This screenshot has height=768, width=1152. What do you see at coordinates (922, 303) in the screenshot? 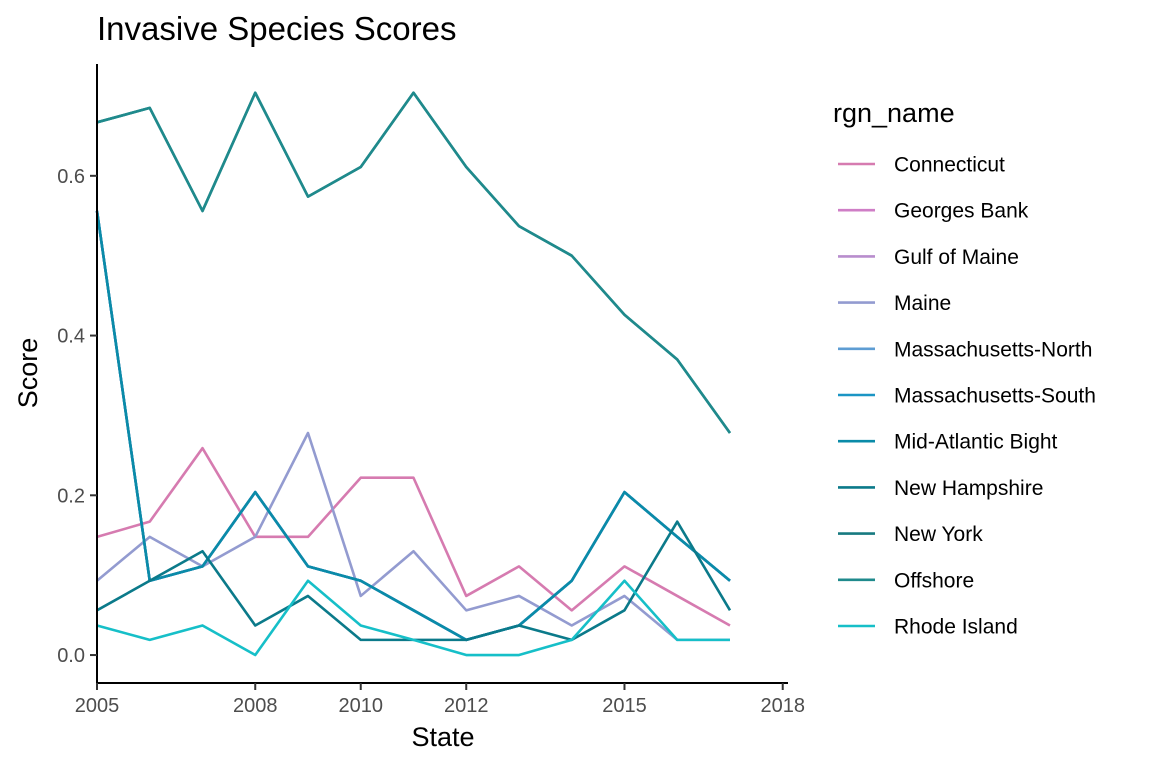
I see `legend-label-maine: Maine` at bounding box center [922, 303].